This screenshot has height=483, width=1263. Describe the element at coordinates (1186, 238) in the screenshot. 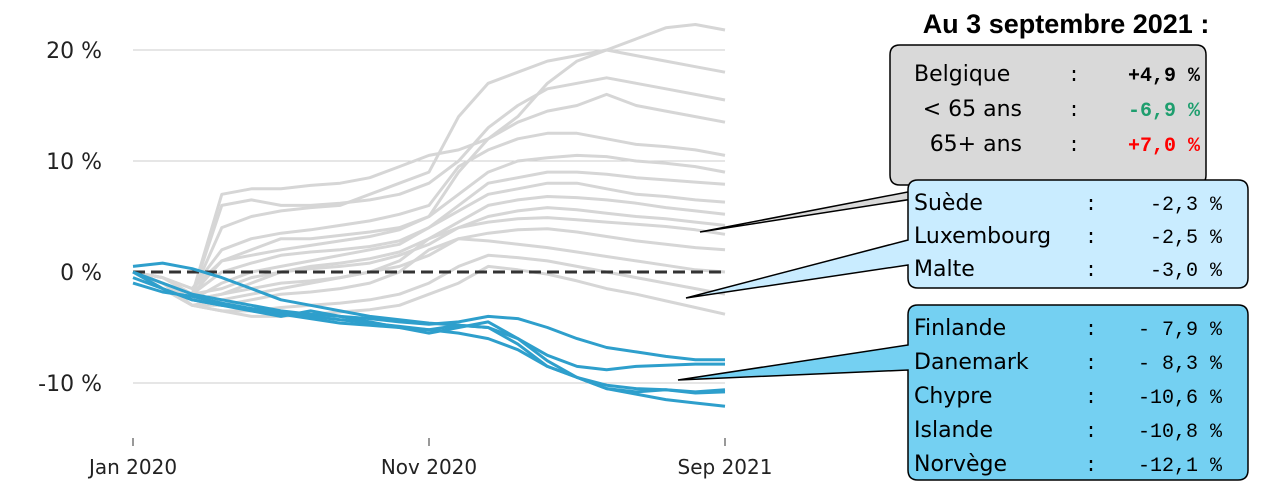

I see `row-value: -2,5 %` at that location.